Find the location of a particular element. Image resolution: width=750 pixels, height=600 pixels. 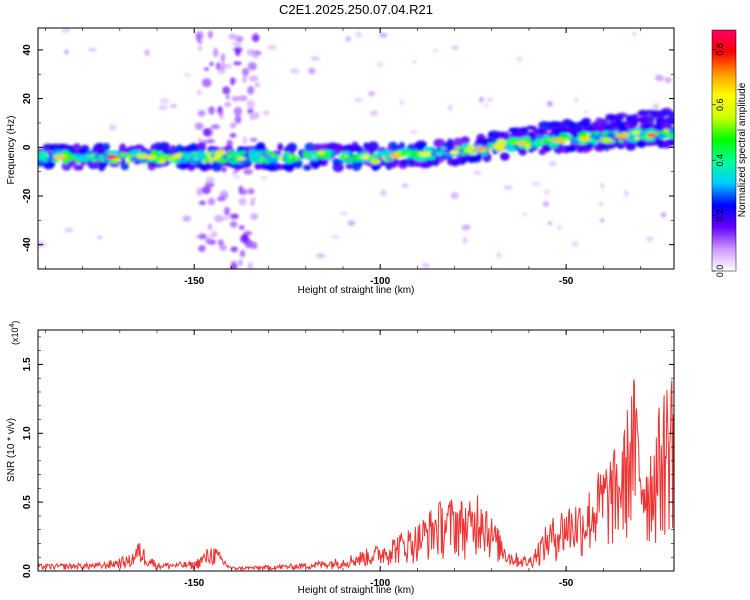

y-tick-label: -40 is located at coordinates (27, 244).